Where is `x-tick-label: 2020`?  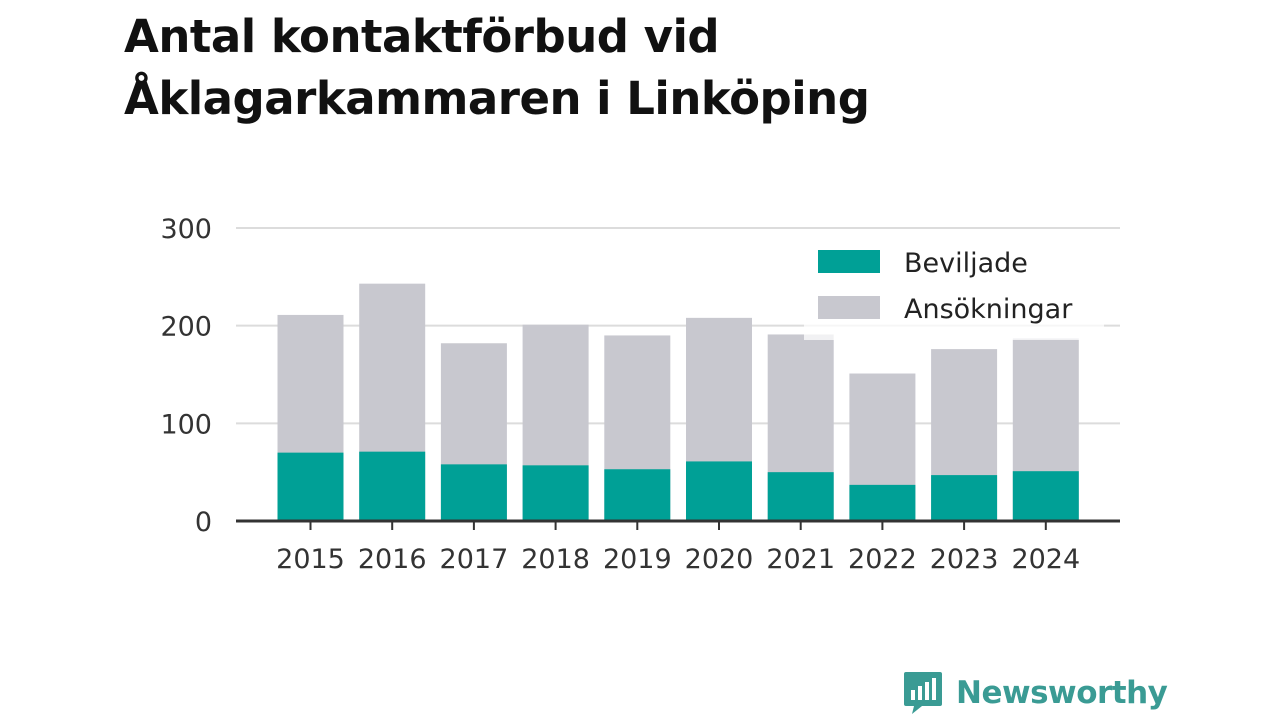
x-tick-label: 2020 is located at coordinates (719, 559).